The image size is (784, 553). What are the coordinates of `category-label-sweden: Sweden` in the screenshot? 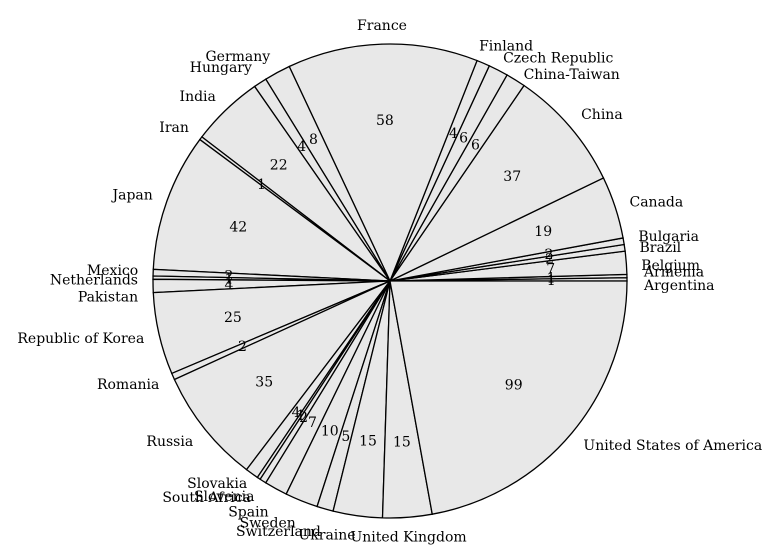 It's located at (268, 523).